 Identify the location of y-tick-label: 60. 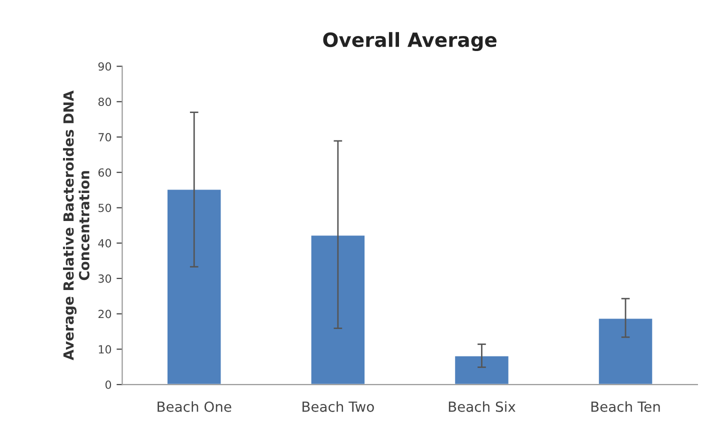
(105, 172).